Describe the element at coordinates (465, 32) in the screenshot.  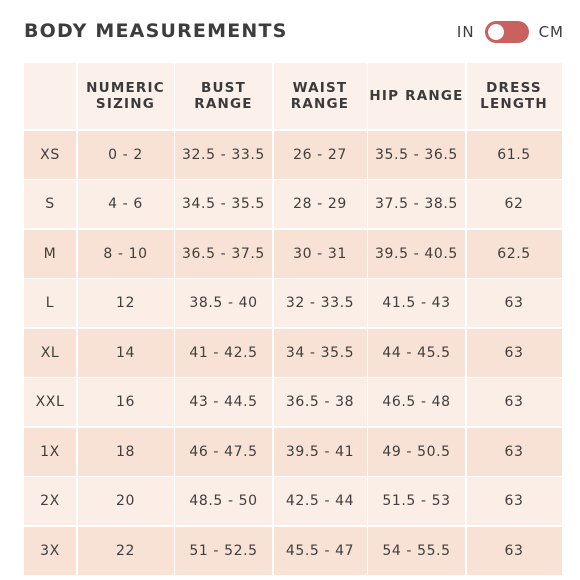
I see `unit-label-in: IN` at that location.